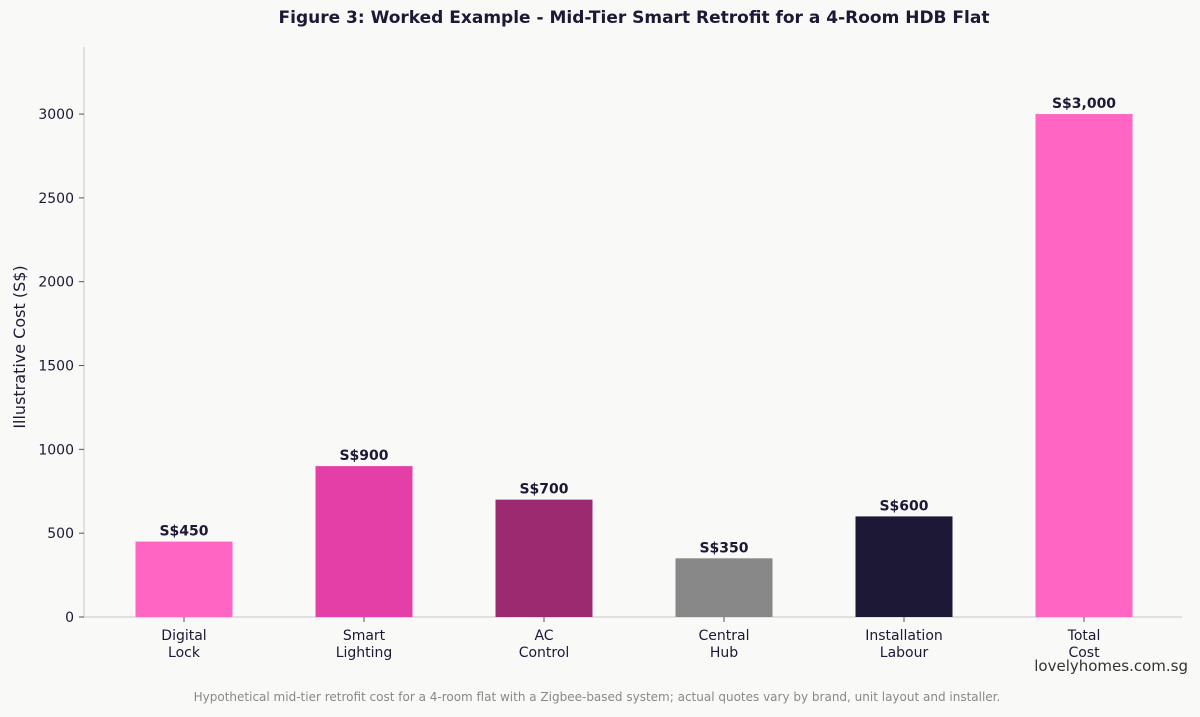  I want to click on y-tick-label: 2000, so click(56, 283).